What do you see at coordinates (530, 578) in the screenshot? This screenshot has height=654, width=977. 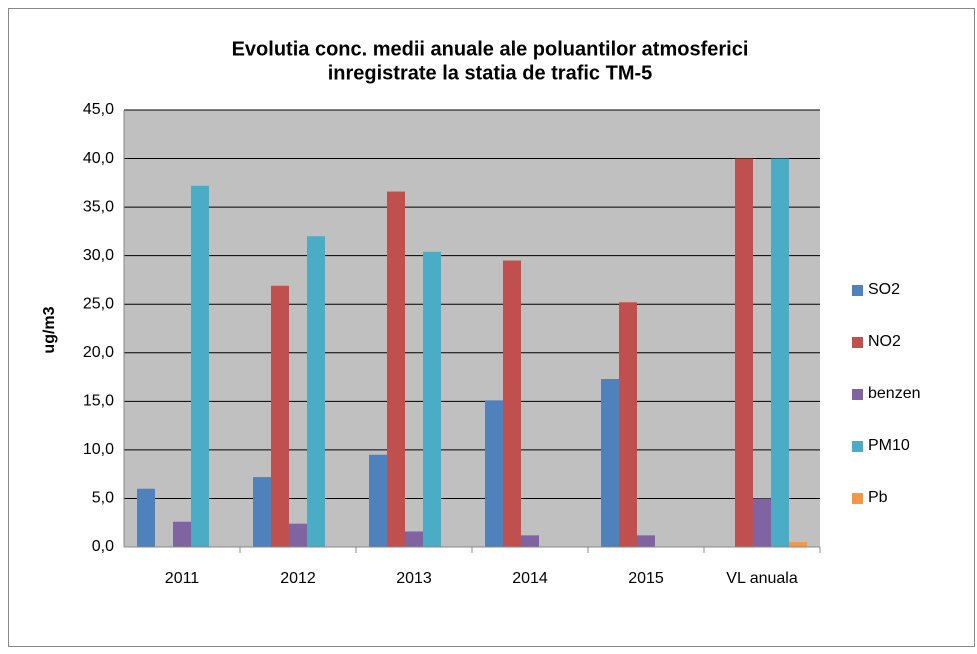 I see `x-tick-label: 2014` at bounding box center [530, 578].